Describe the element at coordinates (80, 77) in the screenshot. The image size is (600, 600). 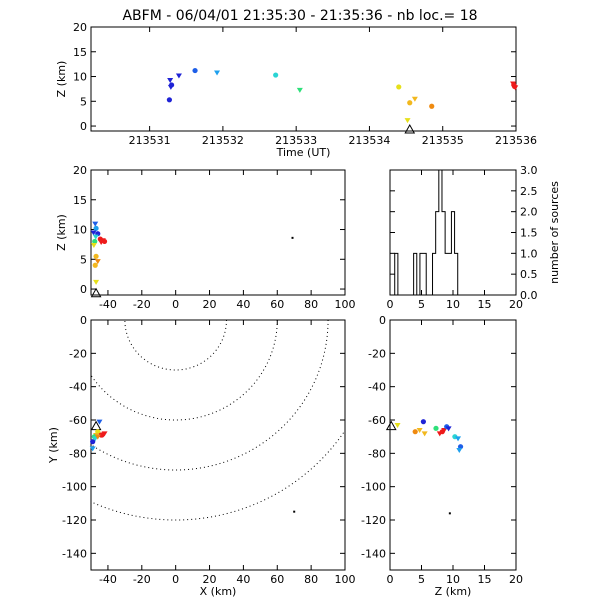
I see `y-tick-label: 10` at that location.